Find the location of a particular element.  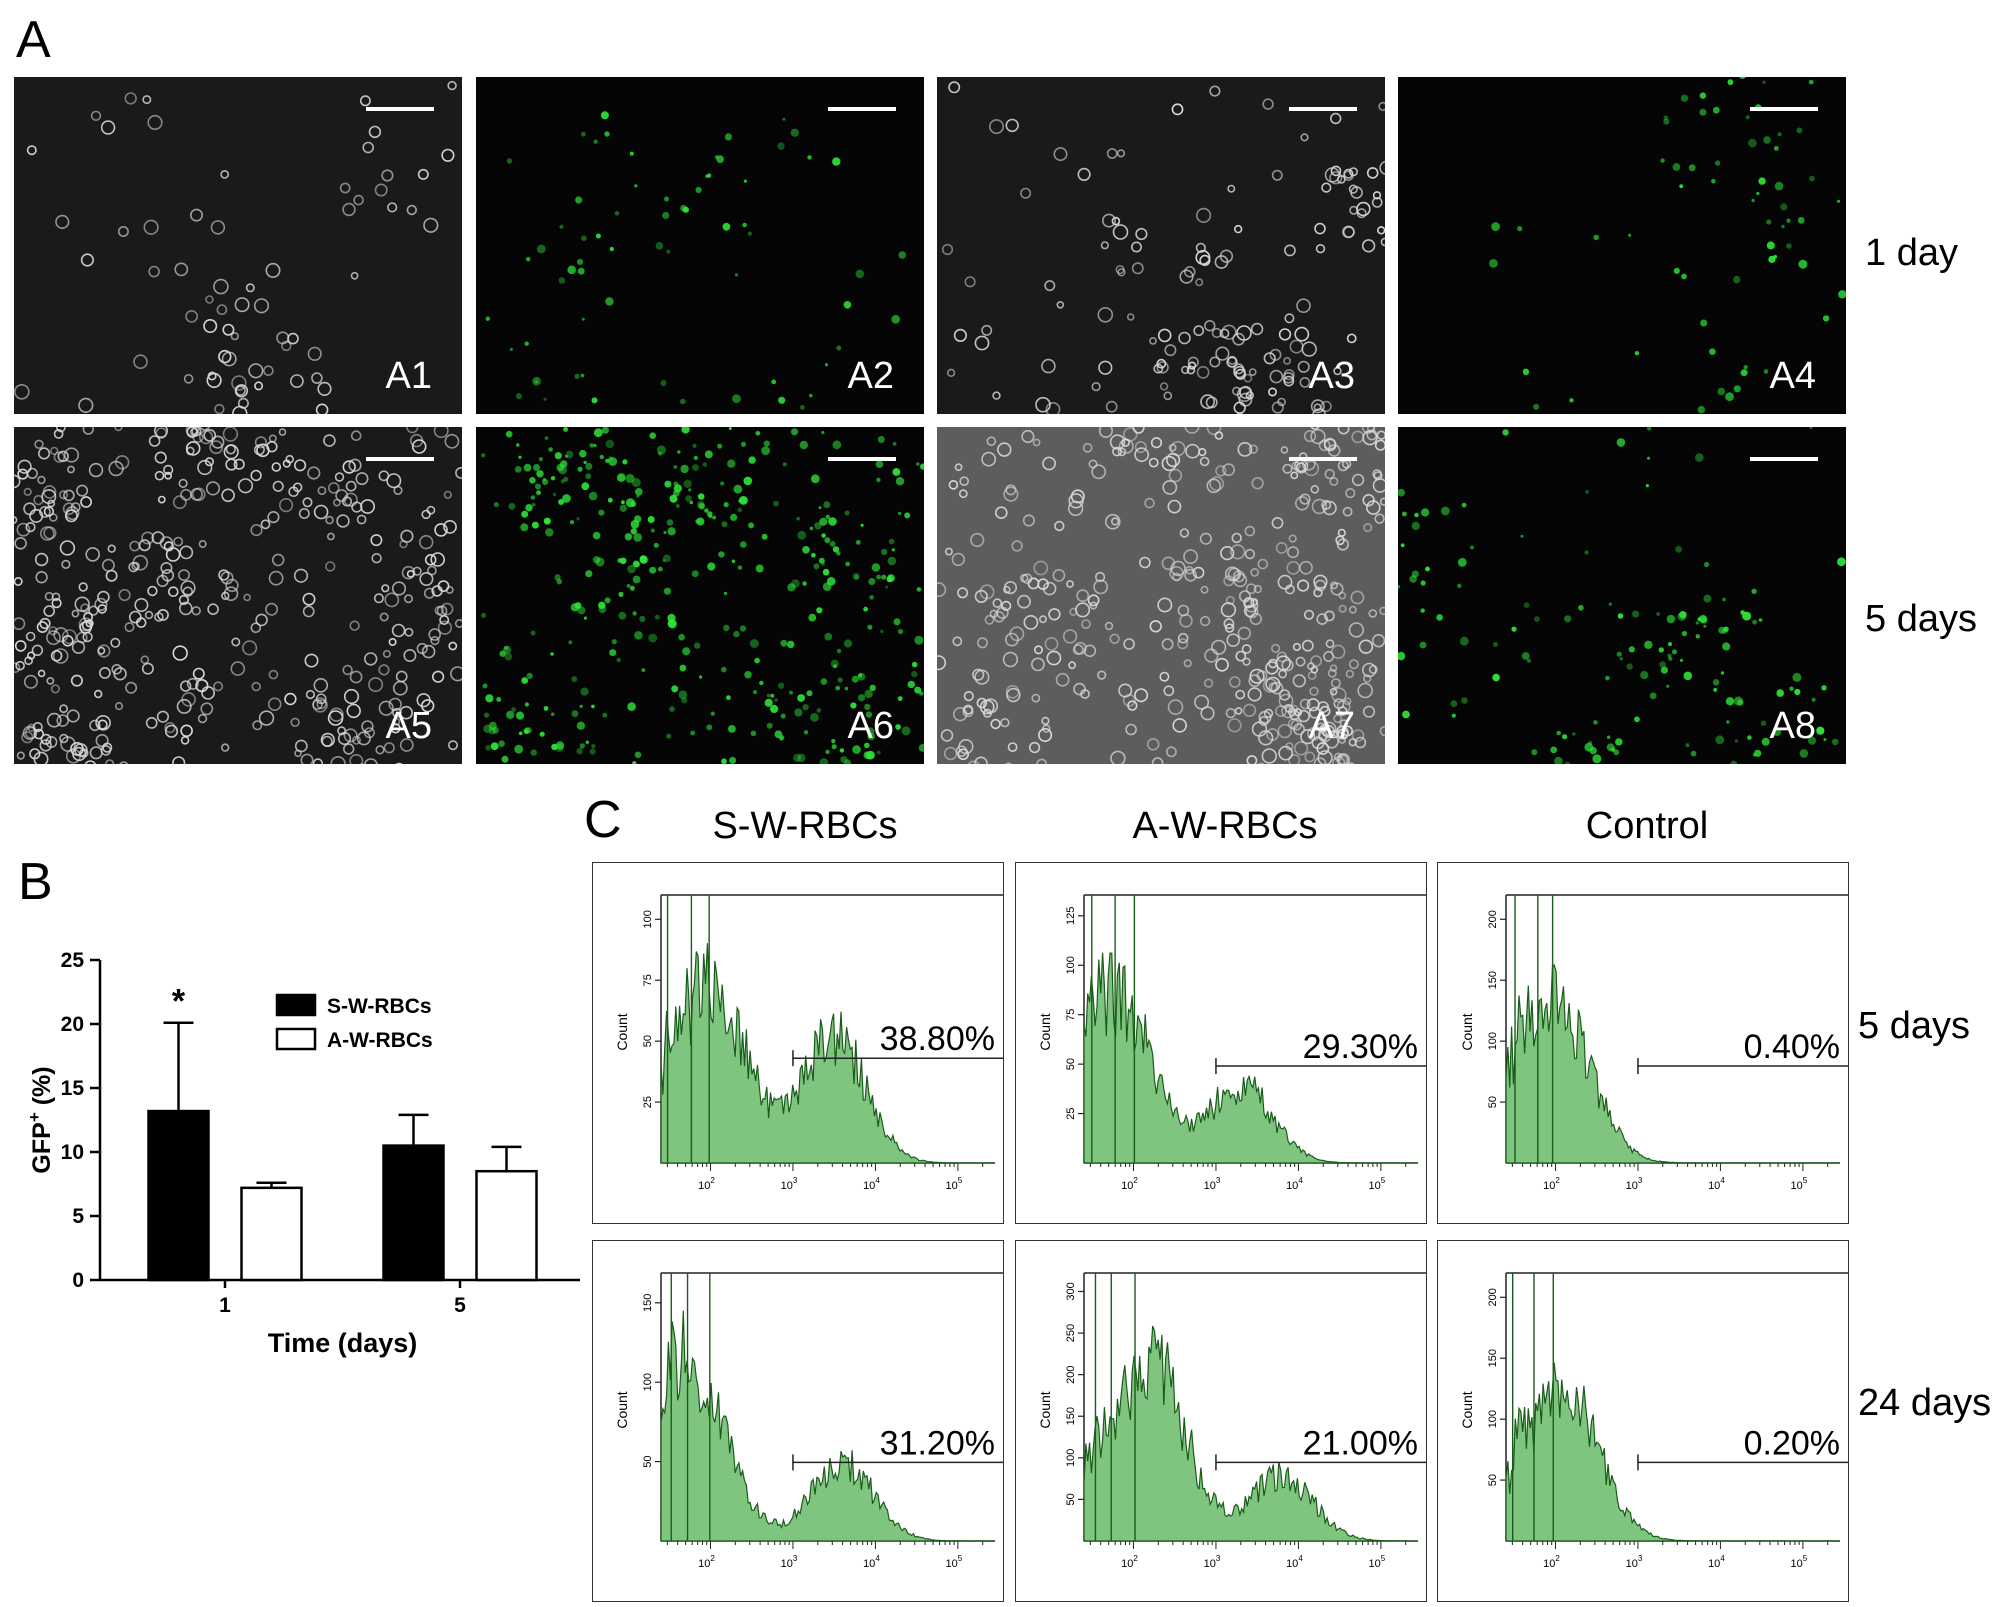

micrograph-a8: A8 is located at coordinates (1622, 595).